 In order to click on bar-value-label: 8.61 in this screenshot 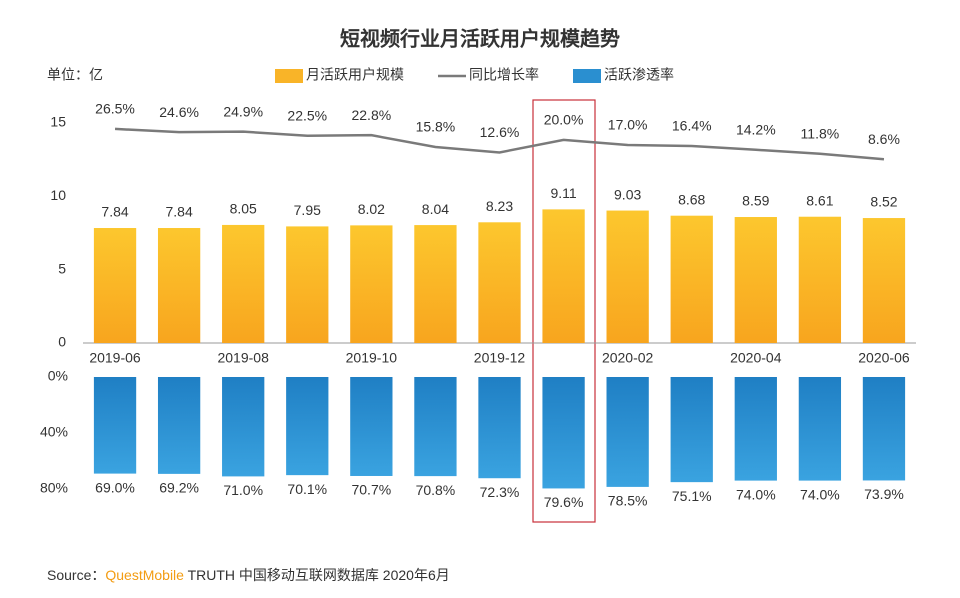, I will do `click(819, 200)`.